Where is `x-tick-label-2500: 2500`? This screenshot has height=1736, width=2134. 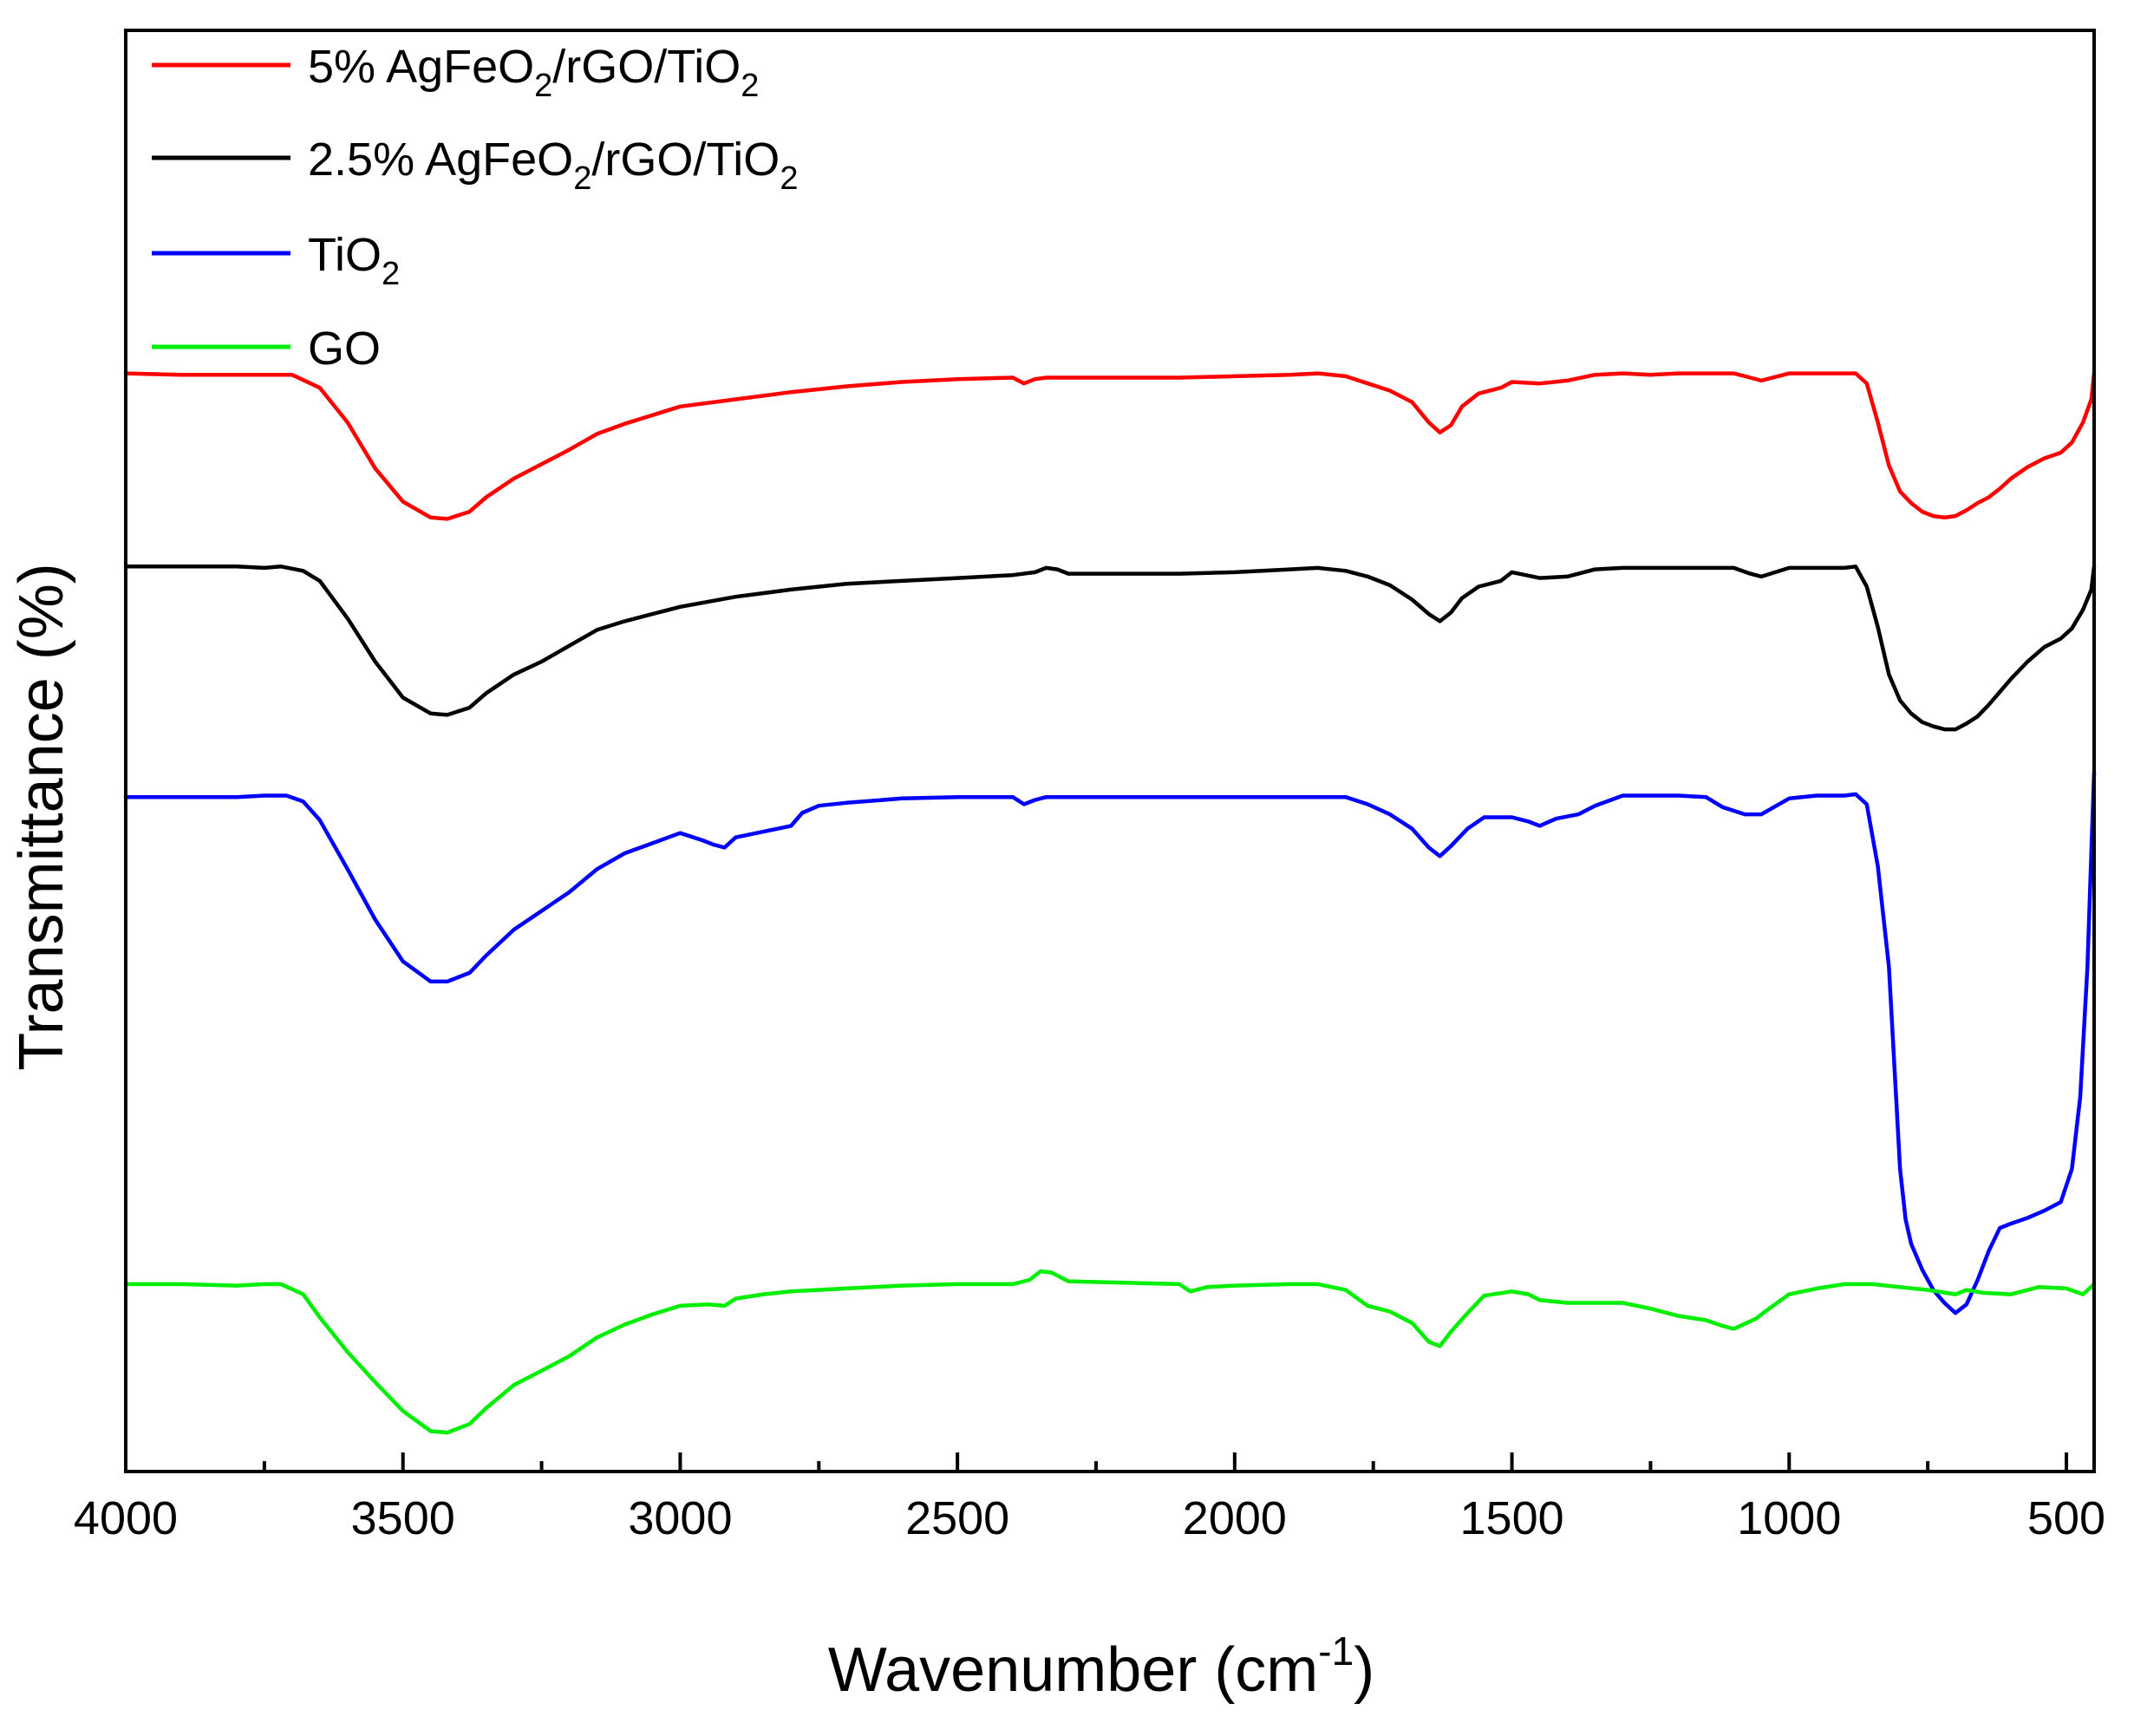
x-tick-label-2500: 2500 is located at coordinates (957, 1518).